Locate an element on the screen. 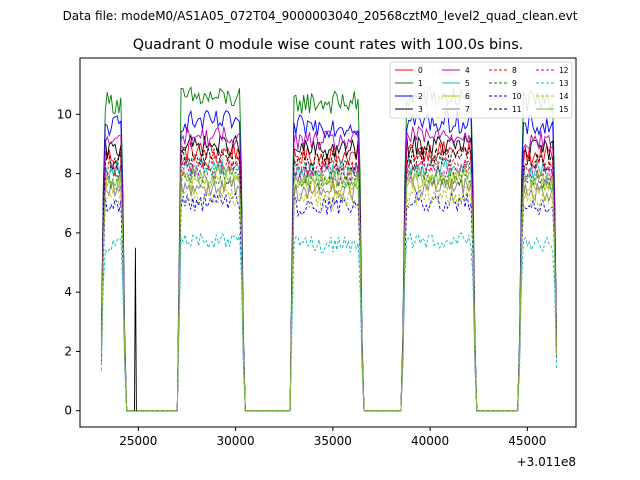  y-tick-label: 8 is located at coordinates (68, 174).